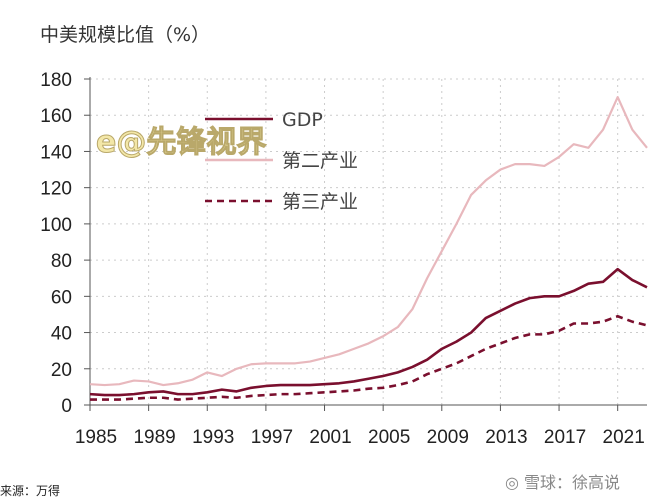 Image resolution: width=667 pixels, height=500 pixels. What do you see at coordinates (56, 189) in the screenshot?
I see `y-tick-label: 120` at bounding box center [56, 189].